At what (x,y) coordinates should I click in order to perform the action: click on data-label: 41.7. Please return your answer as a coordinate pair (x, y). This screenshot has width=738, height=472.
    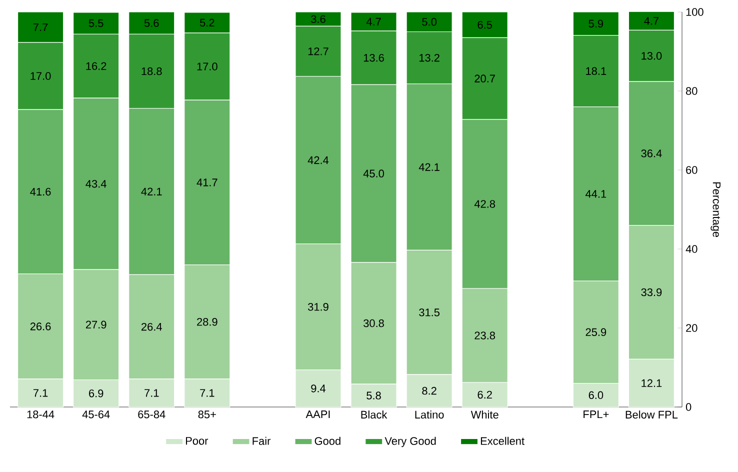
    Looking at the image, I should click on (207, 182).